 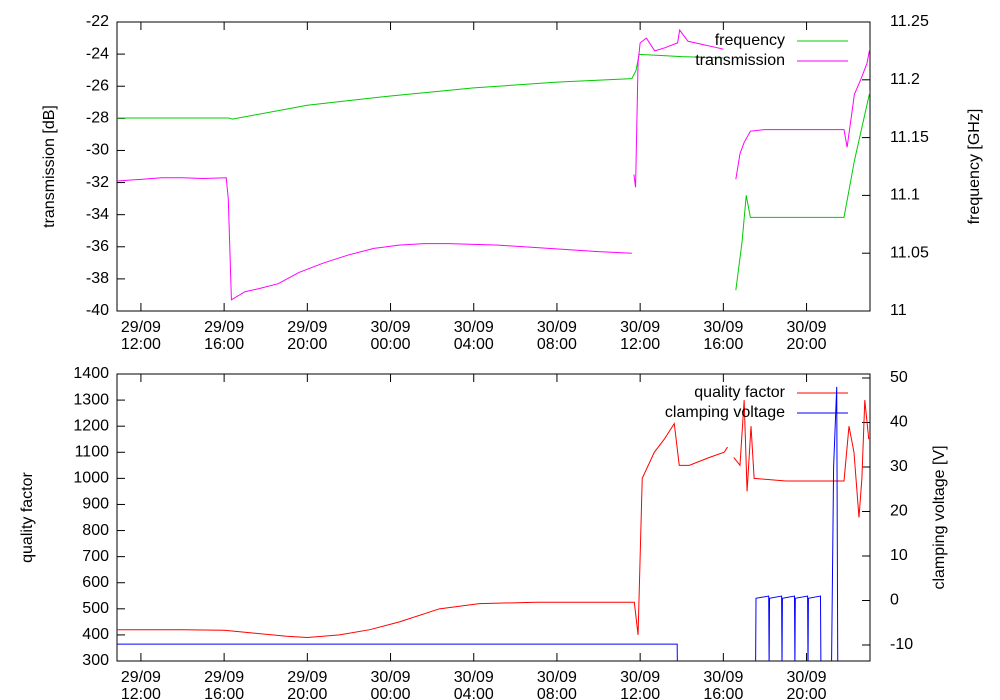 I want to click on y-tick-label: 600, so click(x=95, y=582).